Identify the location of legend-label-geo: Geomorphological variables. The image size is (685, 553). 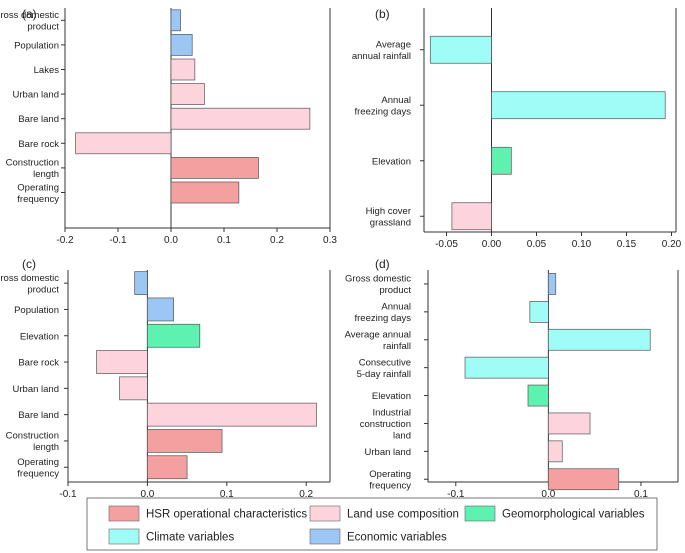
(573, 515).